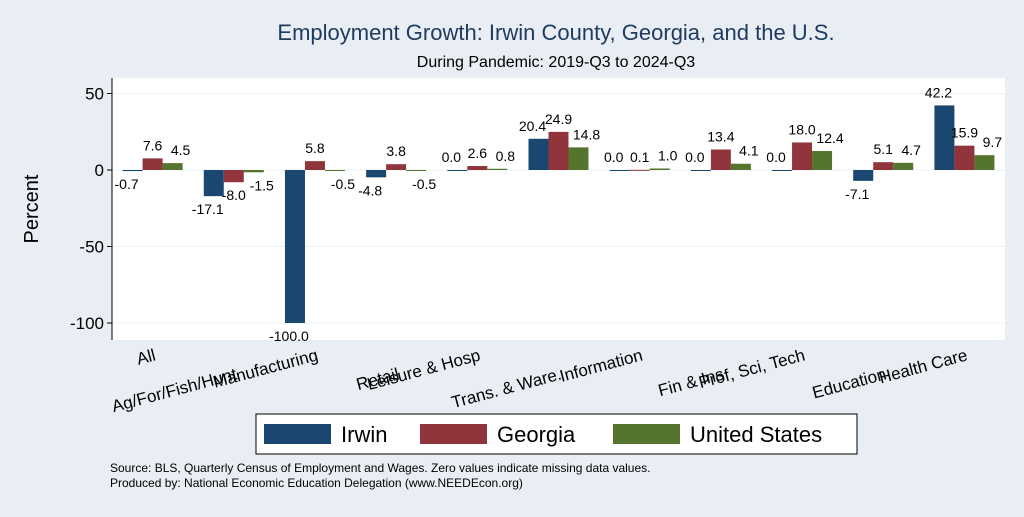 This screenshot has width=1024, height=517. Describe the element at coordinates (181, 150) in the screenshot. I see `bar-value-label: 4.5` at that location.